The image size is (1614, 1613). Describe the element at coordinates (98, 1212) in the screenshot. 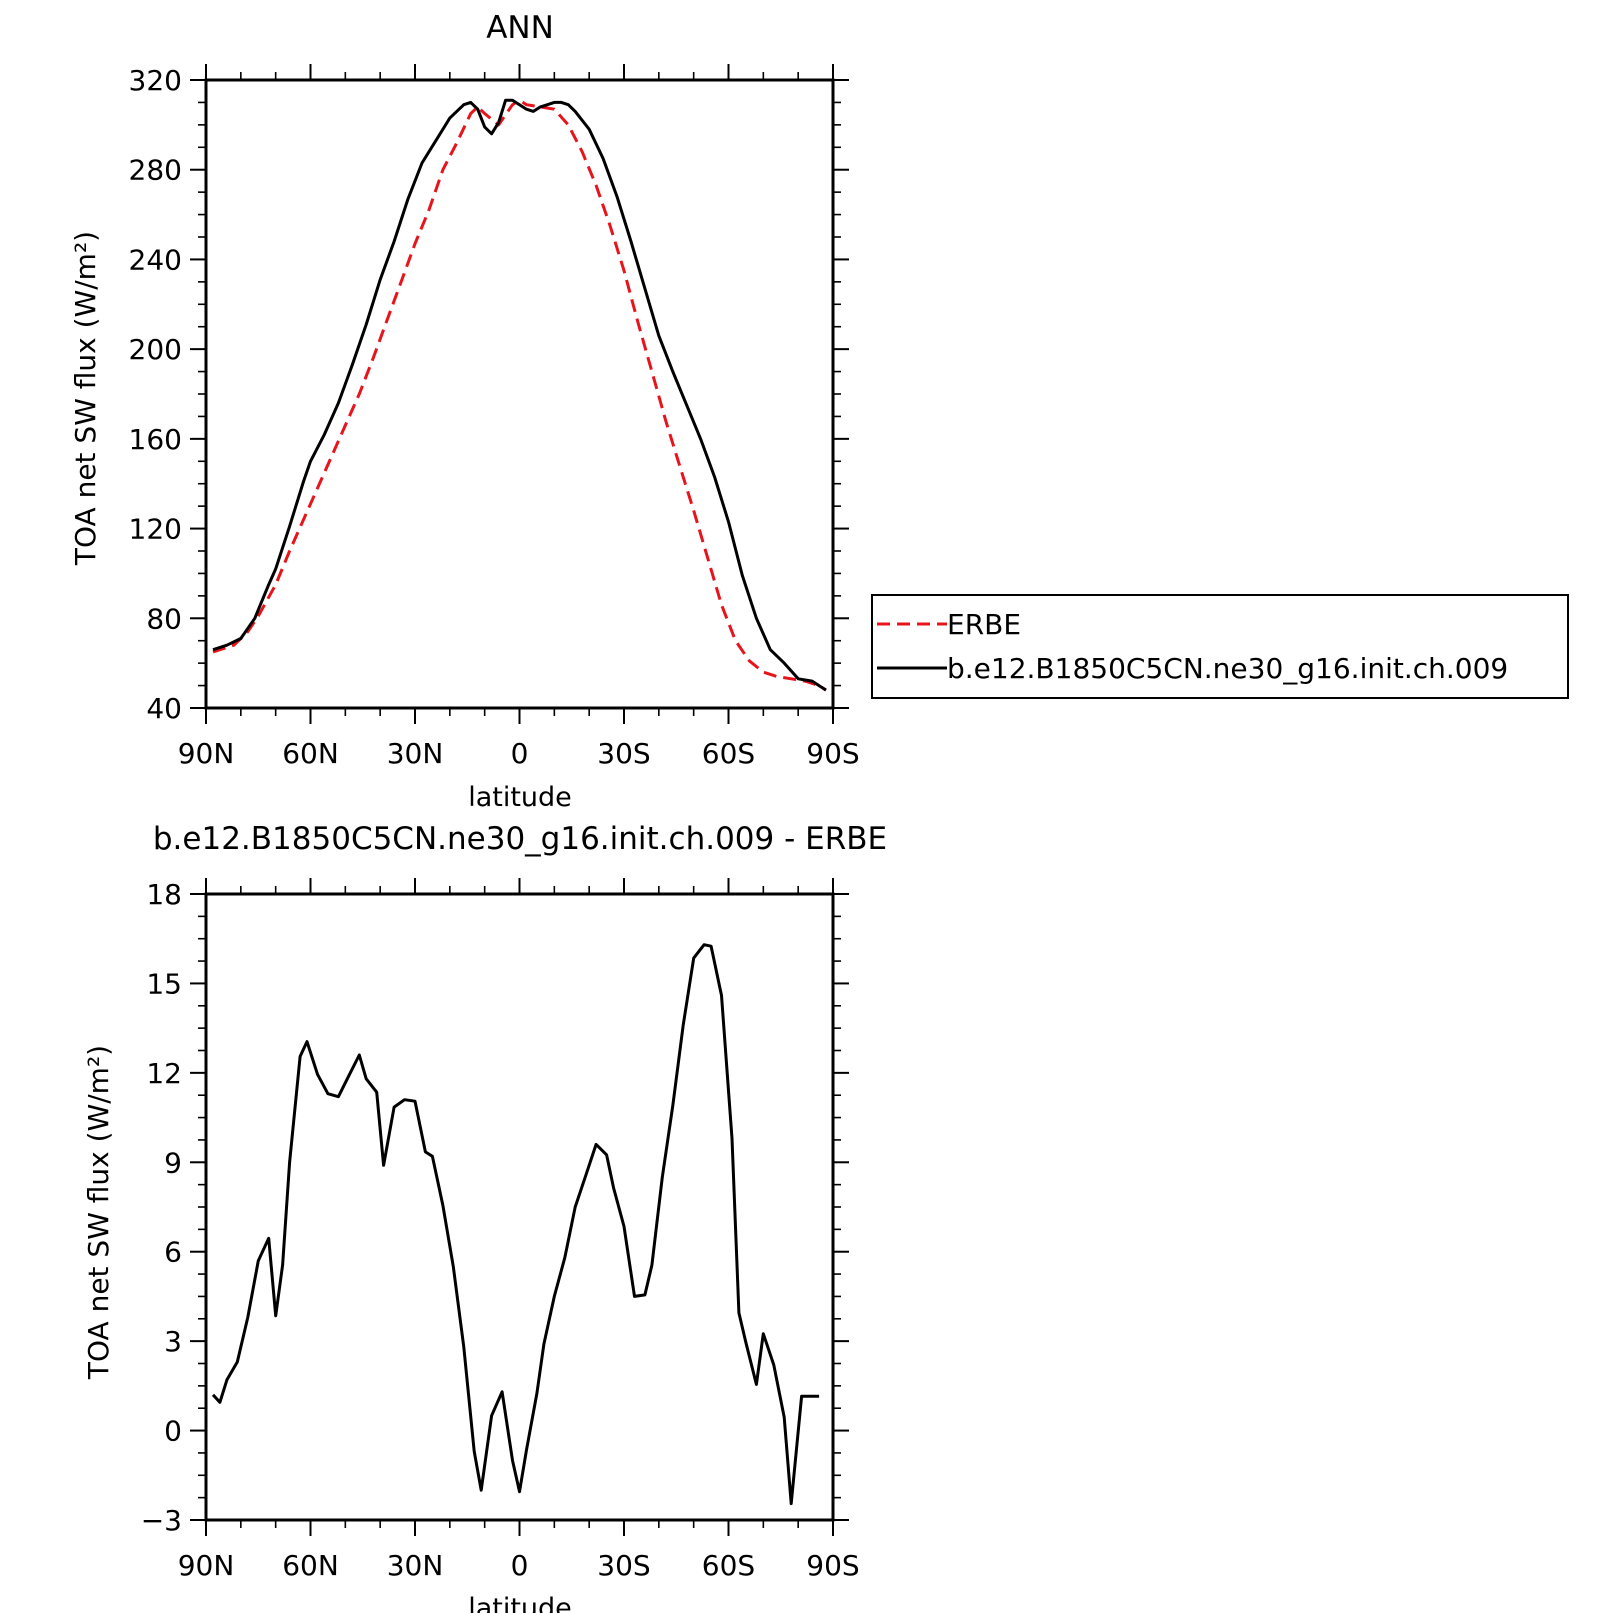

I see `bottom-y-axis-label: TOA net SW flux (W/m²)` at that location.